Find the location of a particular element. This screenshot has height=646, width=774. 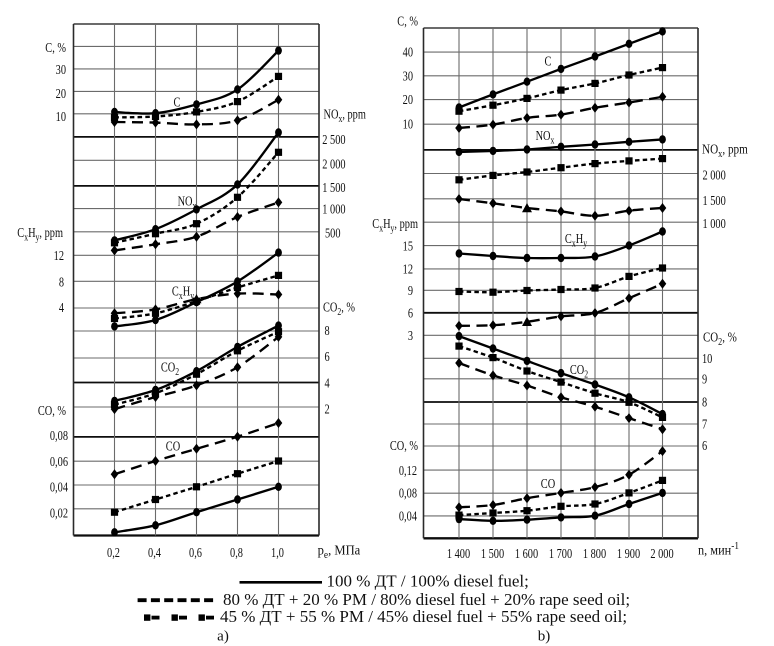

svg-text: 7 is located at coordinates (704, 424).